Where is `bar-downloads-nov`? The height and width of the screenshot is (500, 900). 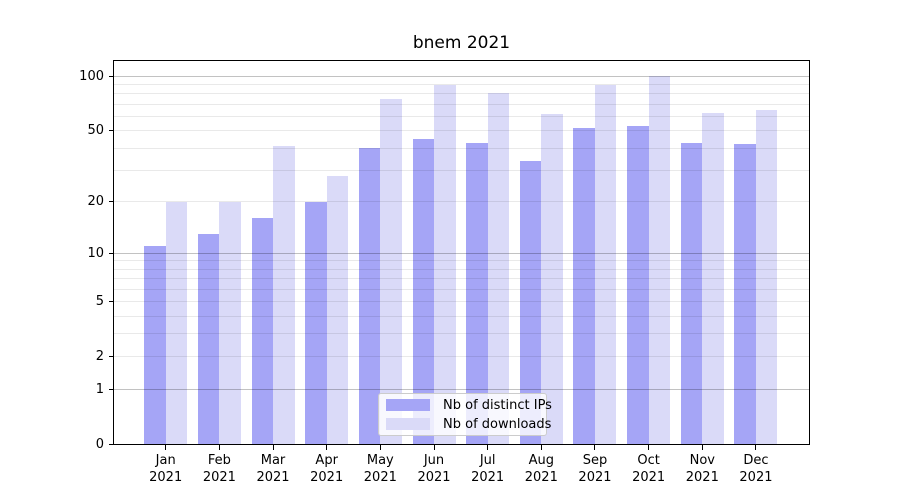 bar-downloads-nov is located at coordinates (713, 278).